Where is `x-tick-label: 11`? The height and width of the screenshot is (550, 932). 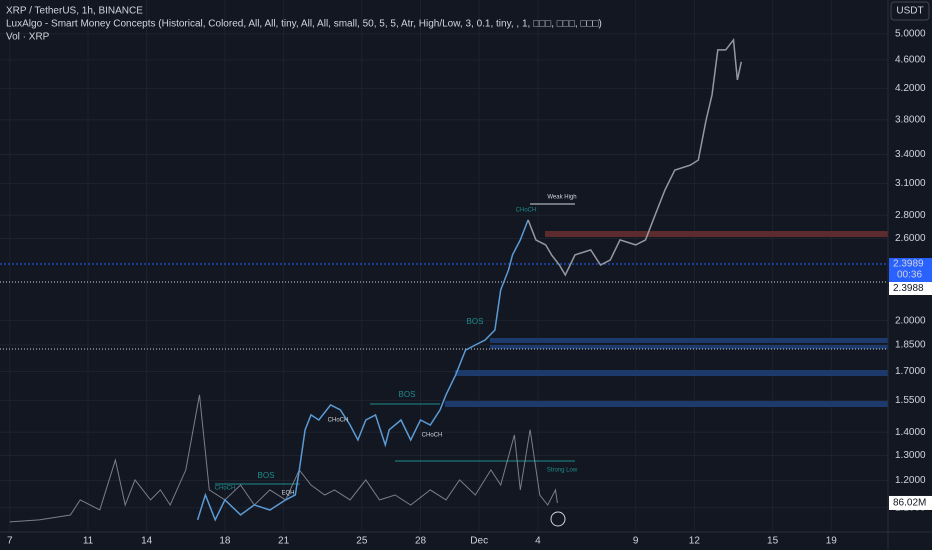
x-tick-label: 11 is located at coordinates (88, 541).